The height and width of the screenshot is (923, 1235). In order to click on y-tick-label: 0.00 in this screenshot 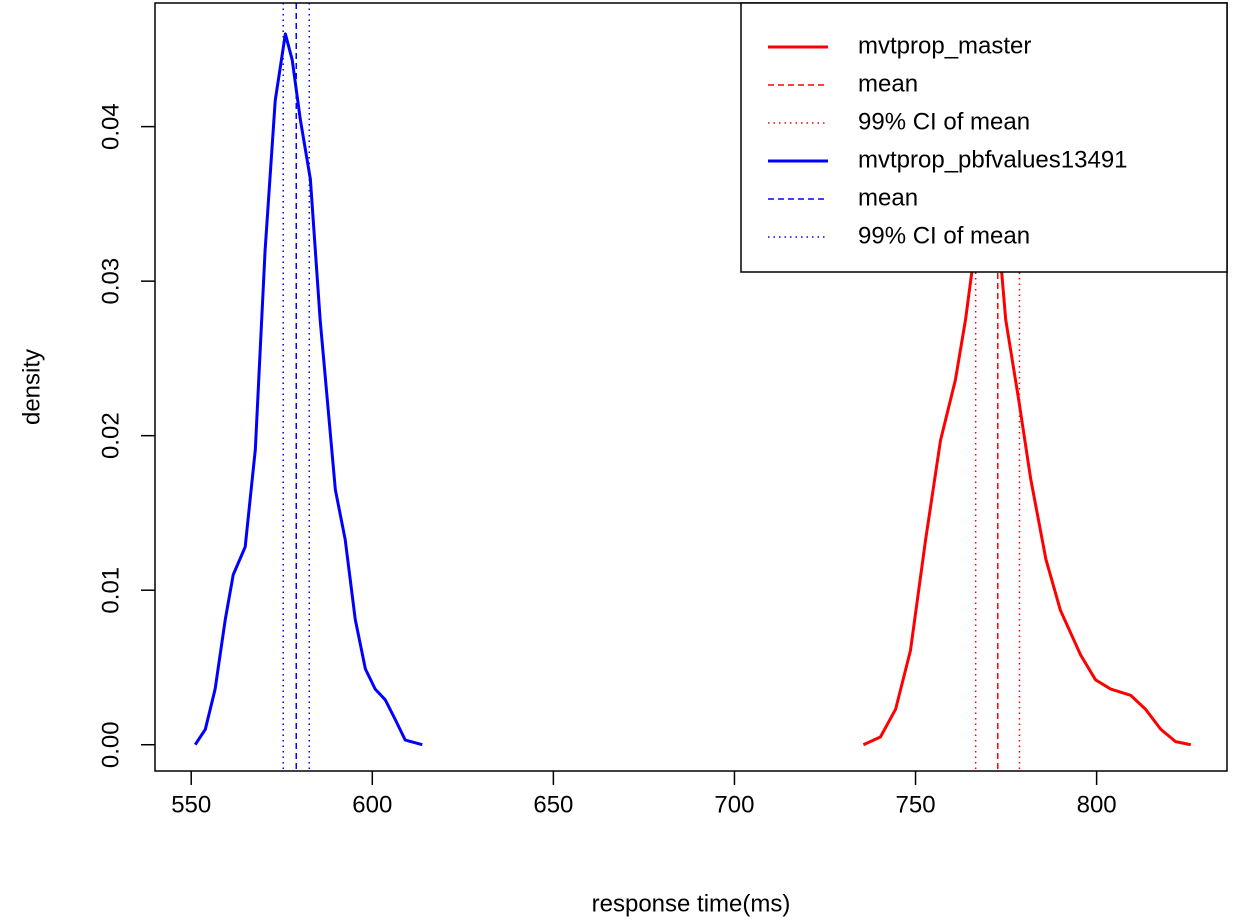, I will do `click(110, 744)`.